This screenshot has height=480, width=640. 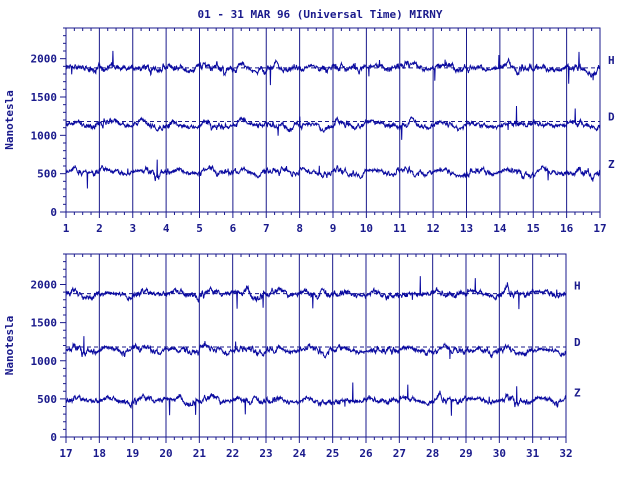 I want to click on x-tick-label: 7, so click(x=266, y=228).